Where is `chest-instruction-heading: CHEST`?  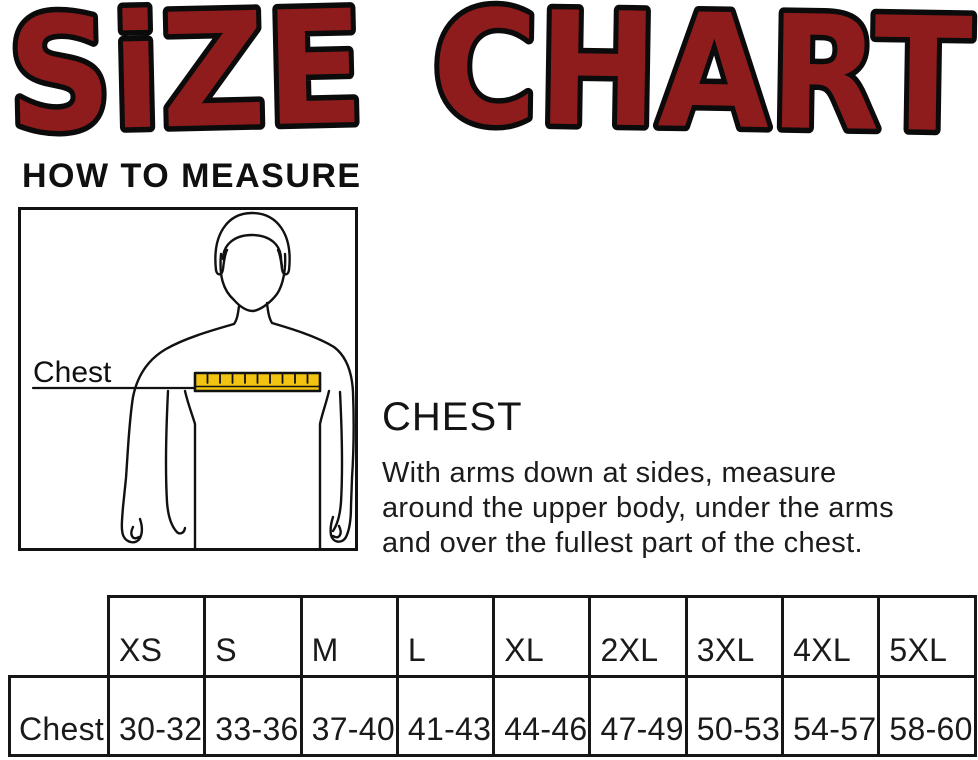 chest-instruction-heading: CHEST is located at coordinates (452, 417).